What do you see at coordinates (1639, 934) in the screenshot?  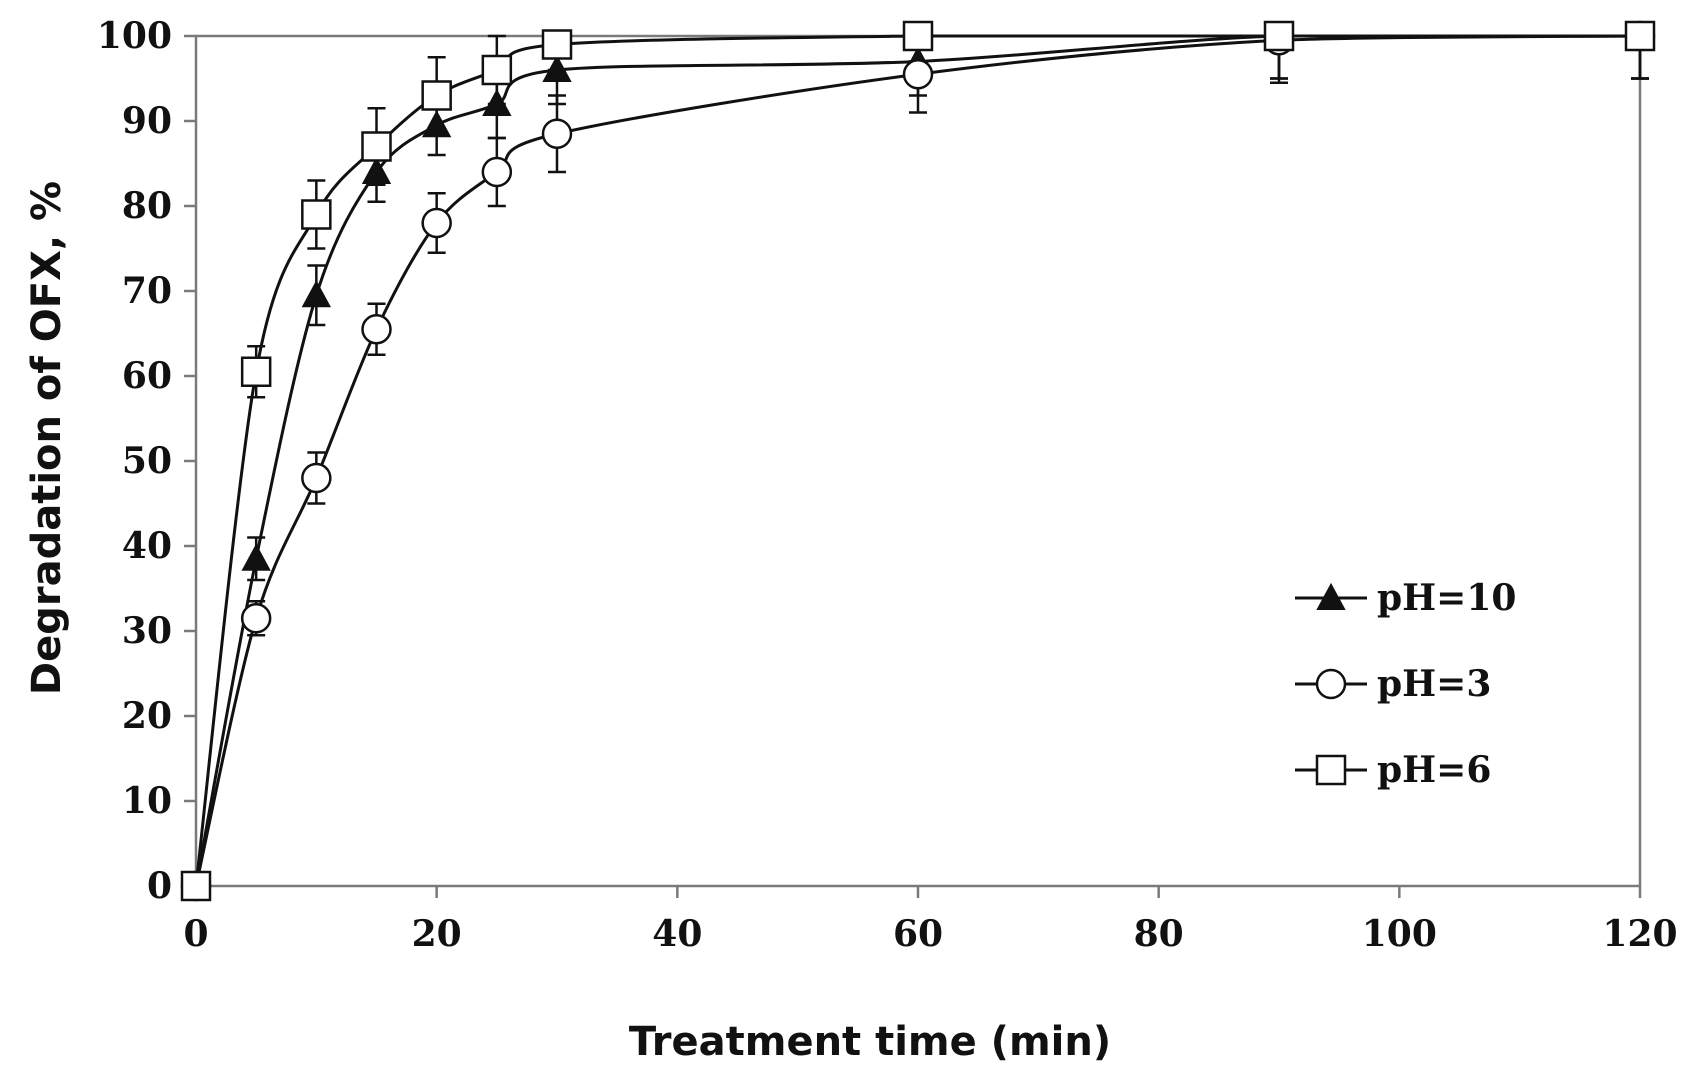 I see `x-tick-label: 120` at bounding box center [1639, 934].